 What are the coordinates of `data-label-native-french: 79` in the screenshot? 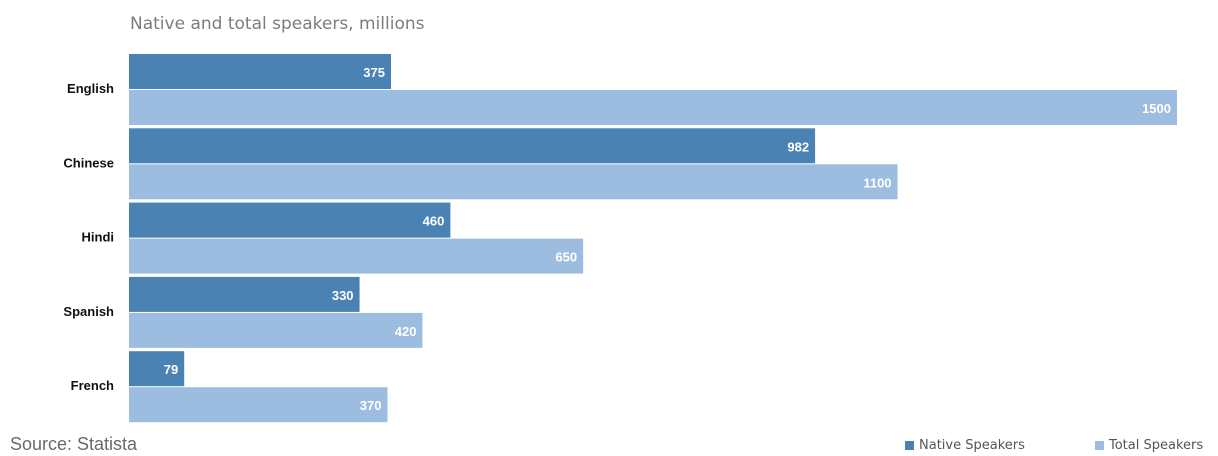 It's located at (171, 369).